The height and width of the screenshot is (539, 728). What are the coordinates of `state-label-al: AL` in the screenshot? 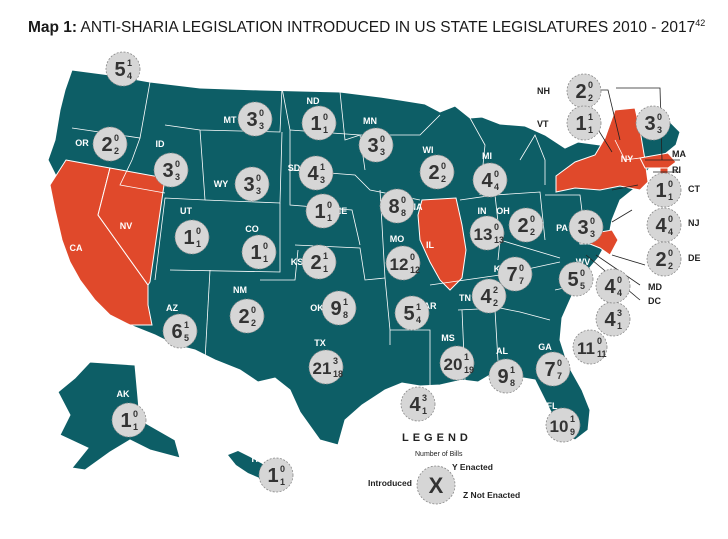 It's located at (502, 351).